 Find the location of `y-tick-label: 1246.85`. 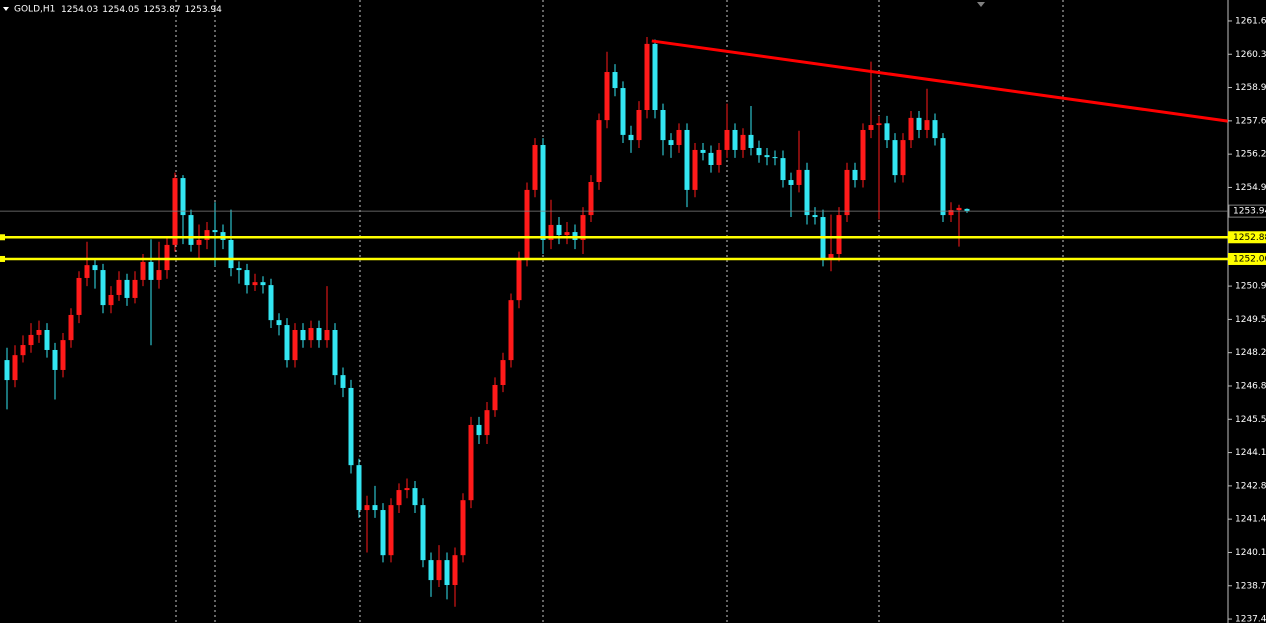

y-tick-label: 1246.85 is located at coordinates (1250, 386).